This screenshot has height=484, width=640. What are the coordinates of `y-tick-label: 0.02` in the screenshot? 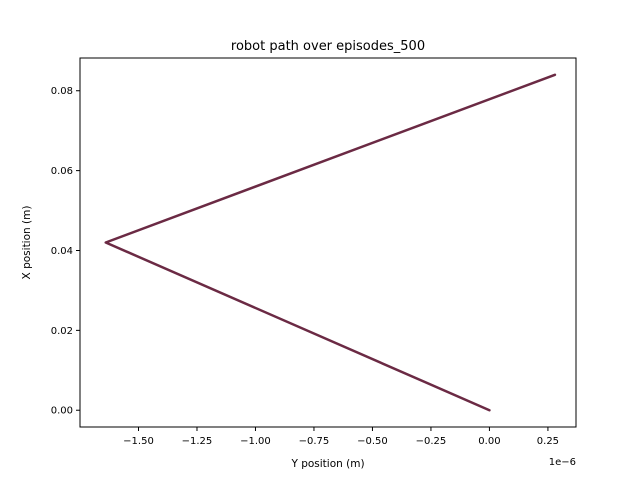 It's located at (62, 331).